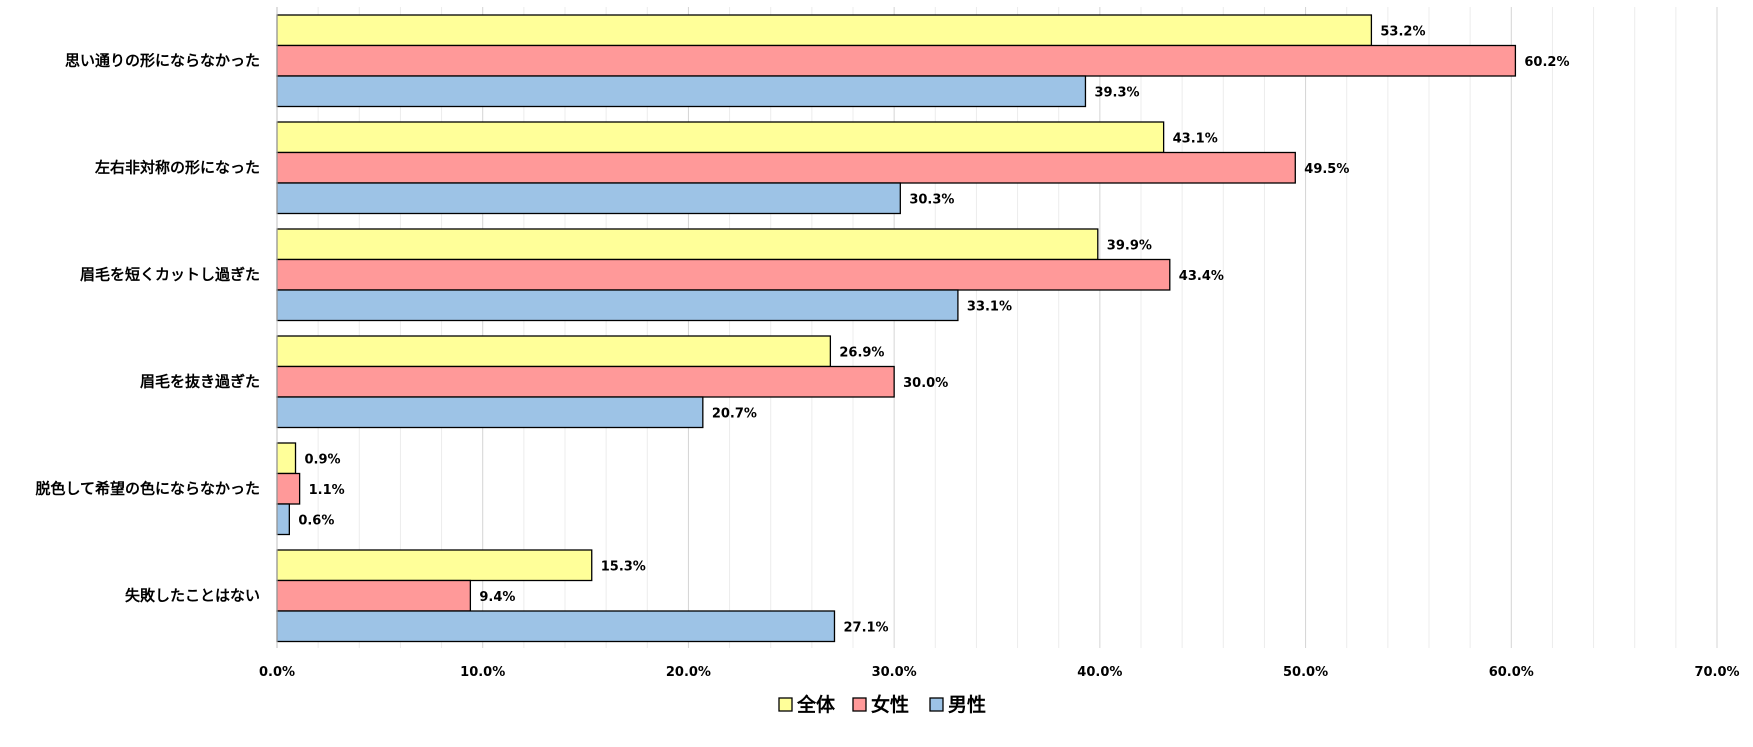 The height and width of the screenshot is (747, 1753). What do you see at coordinates (283, 519) in the screenshot?
I see `bar-男性-4` at bounding box center [283, 519].